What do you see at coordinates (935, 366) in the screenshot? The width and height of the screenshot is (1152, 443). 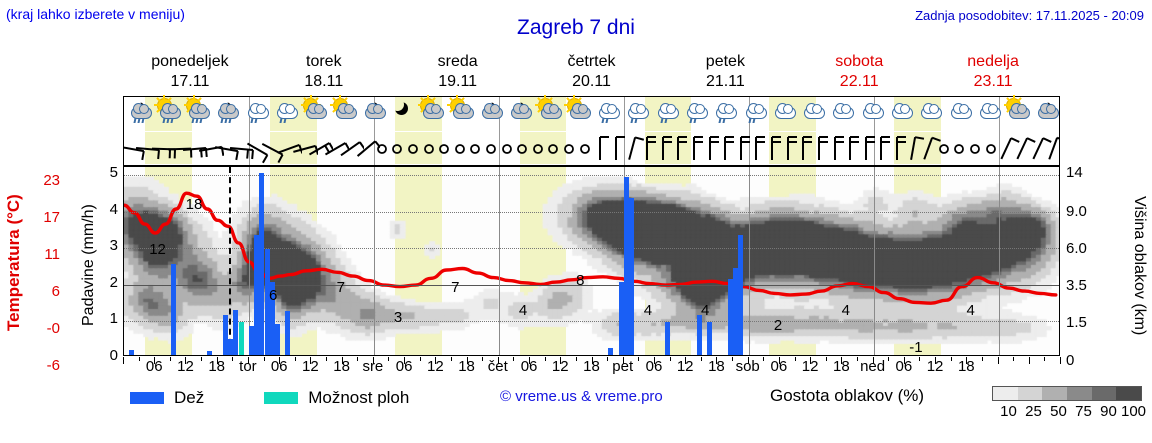 I see `x-axis-tick-label: 12` at bounding box center [935, 366].